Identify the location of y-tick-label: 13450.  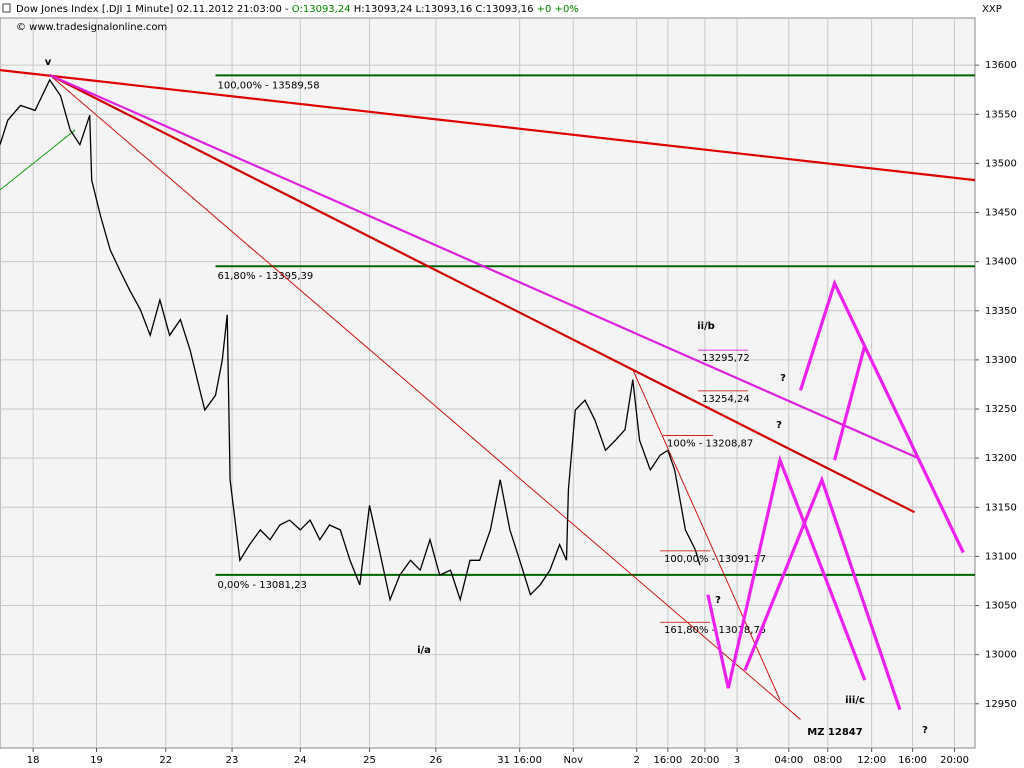
(1001, 213).